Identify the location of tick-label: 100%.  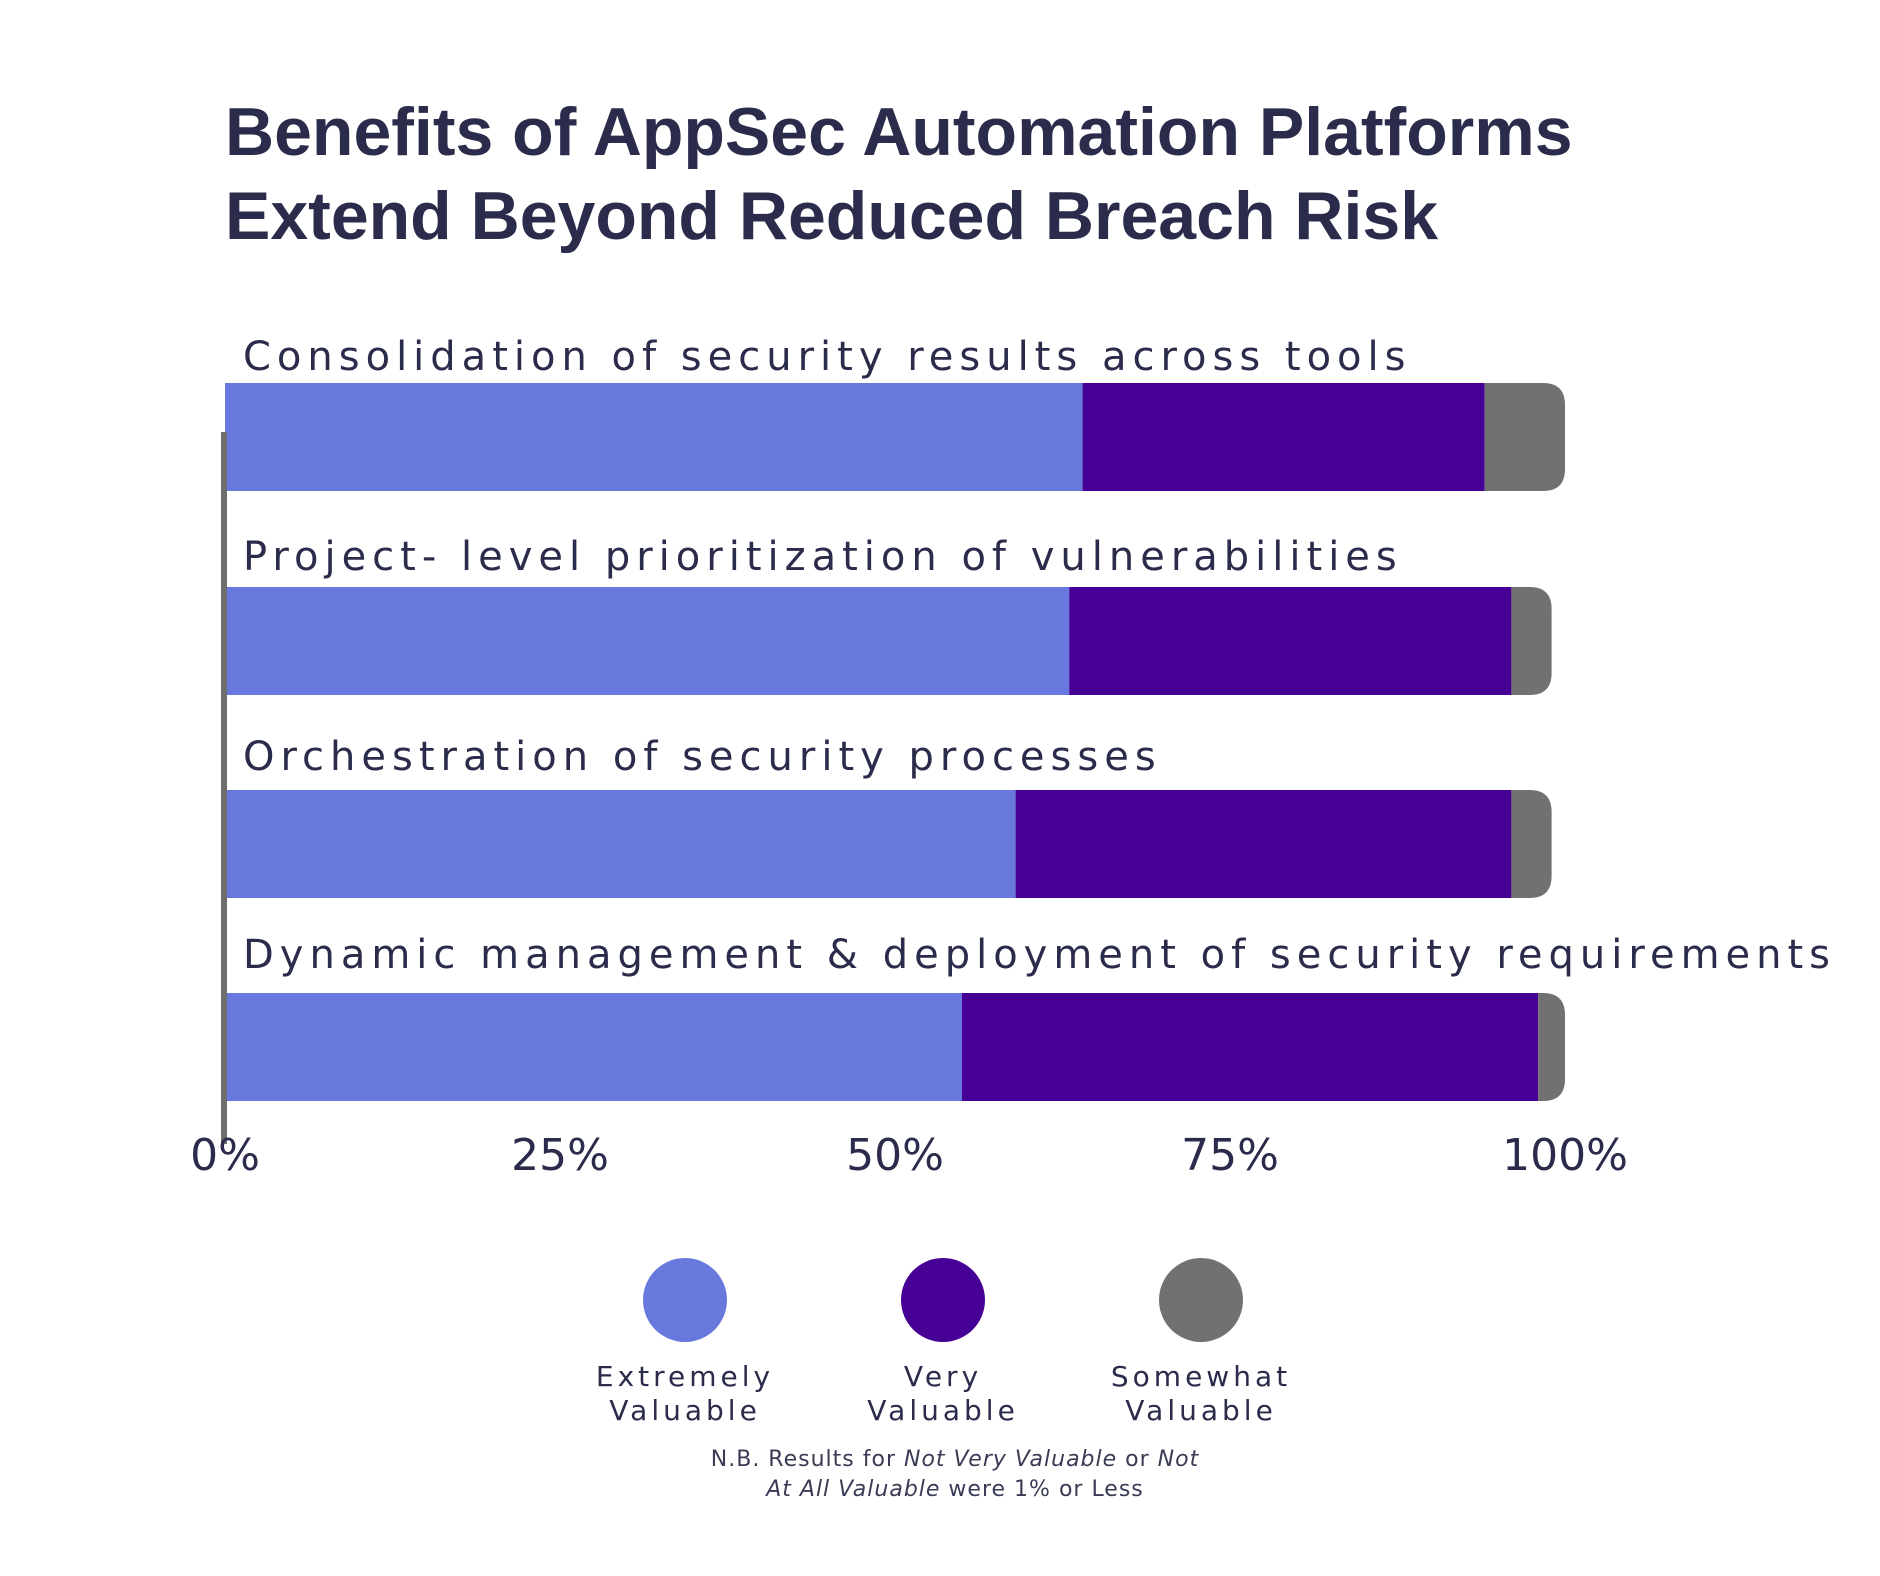
(1565, 1155).